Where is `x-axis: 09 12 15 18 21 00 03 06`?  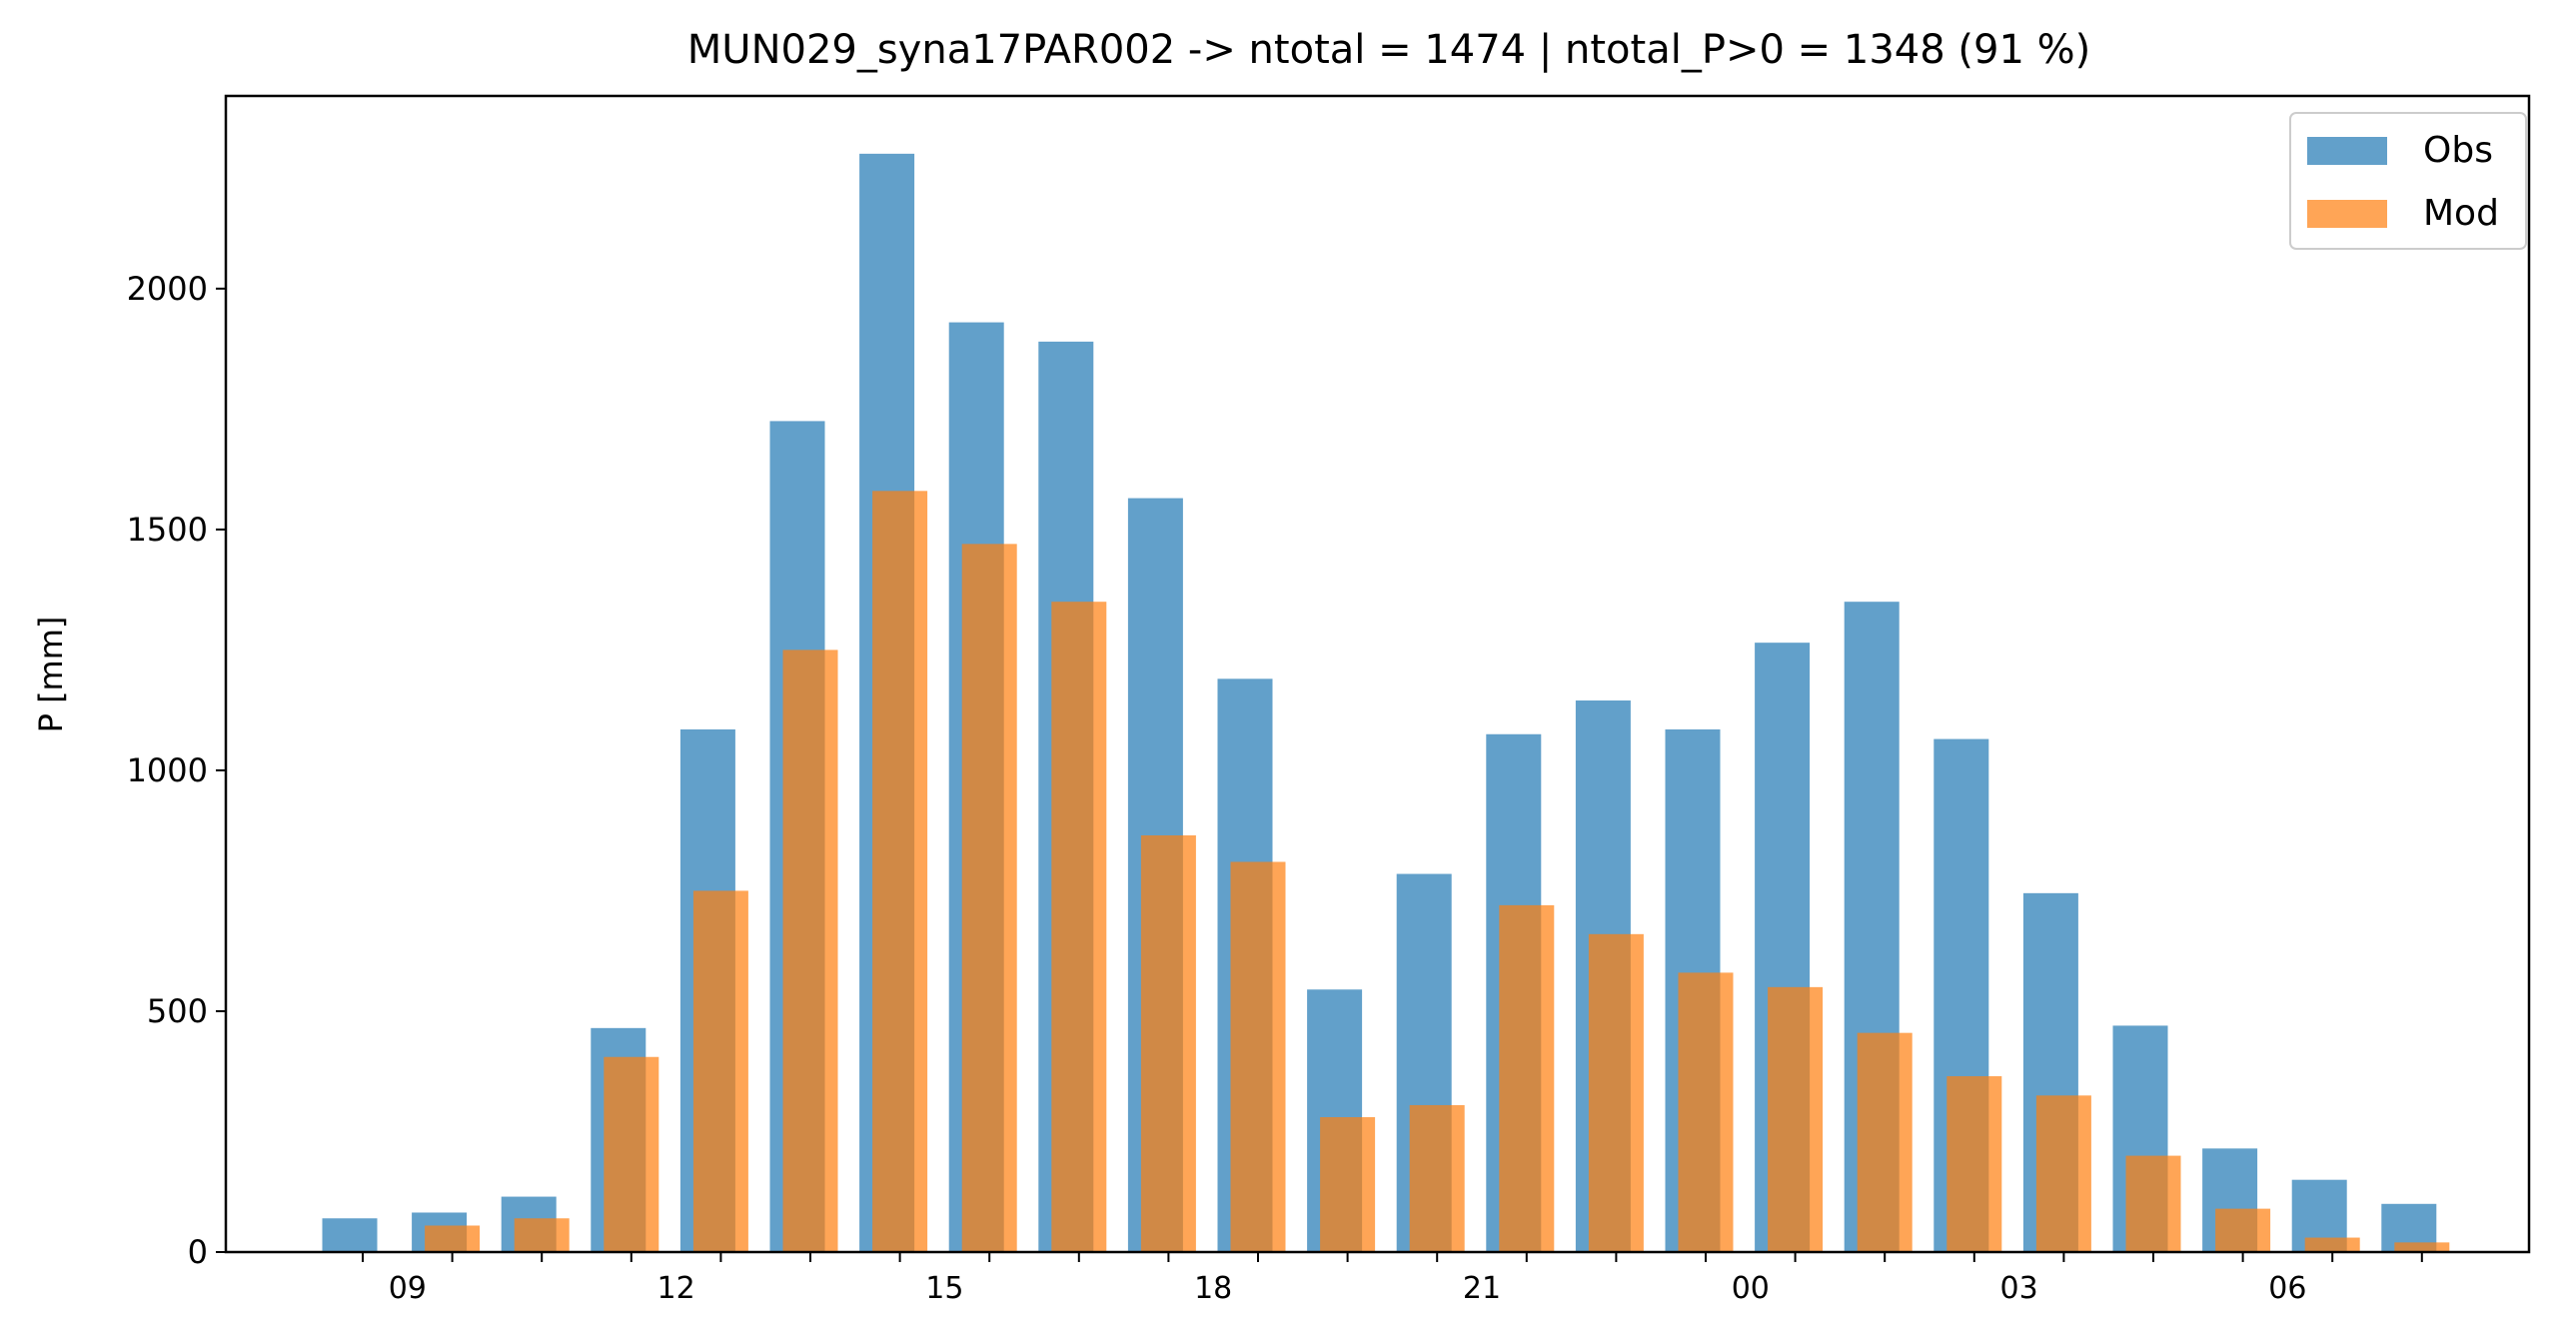
x-axis: 09 12 15 18 21 00 03 06 is located at coordinates (1392, 1279).